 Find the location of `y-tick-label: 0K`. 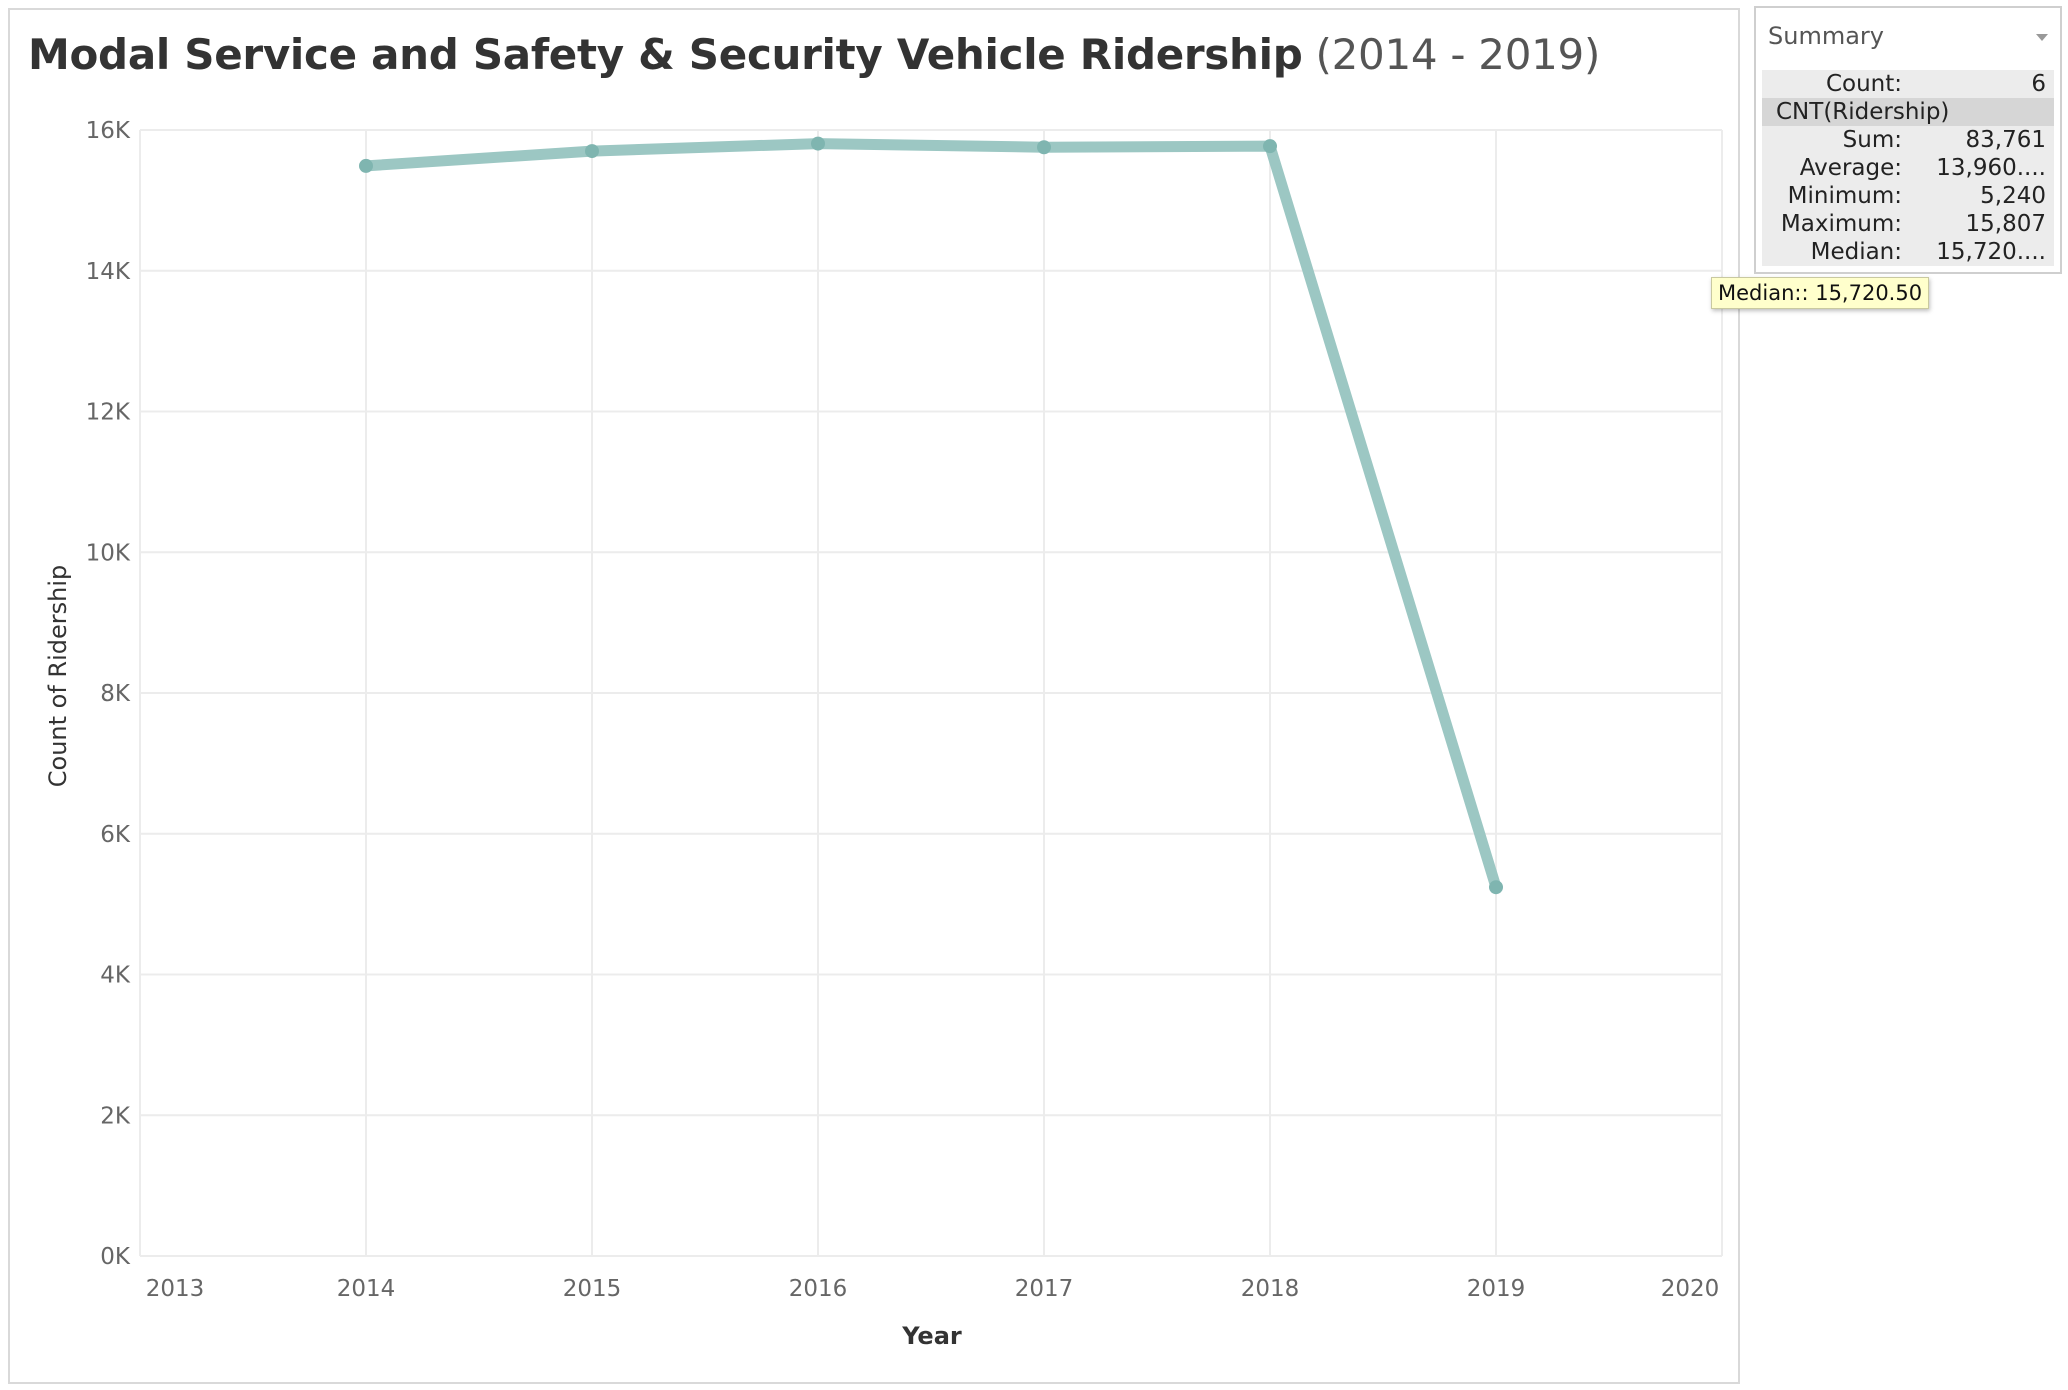

y-tick-label: 0K is located at coordinates (115, 1257).